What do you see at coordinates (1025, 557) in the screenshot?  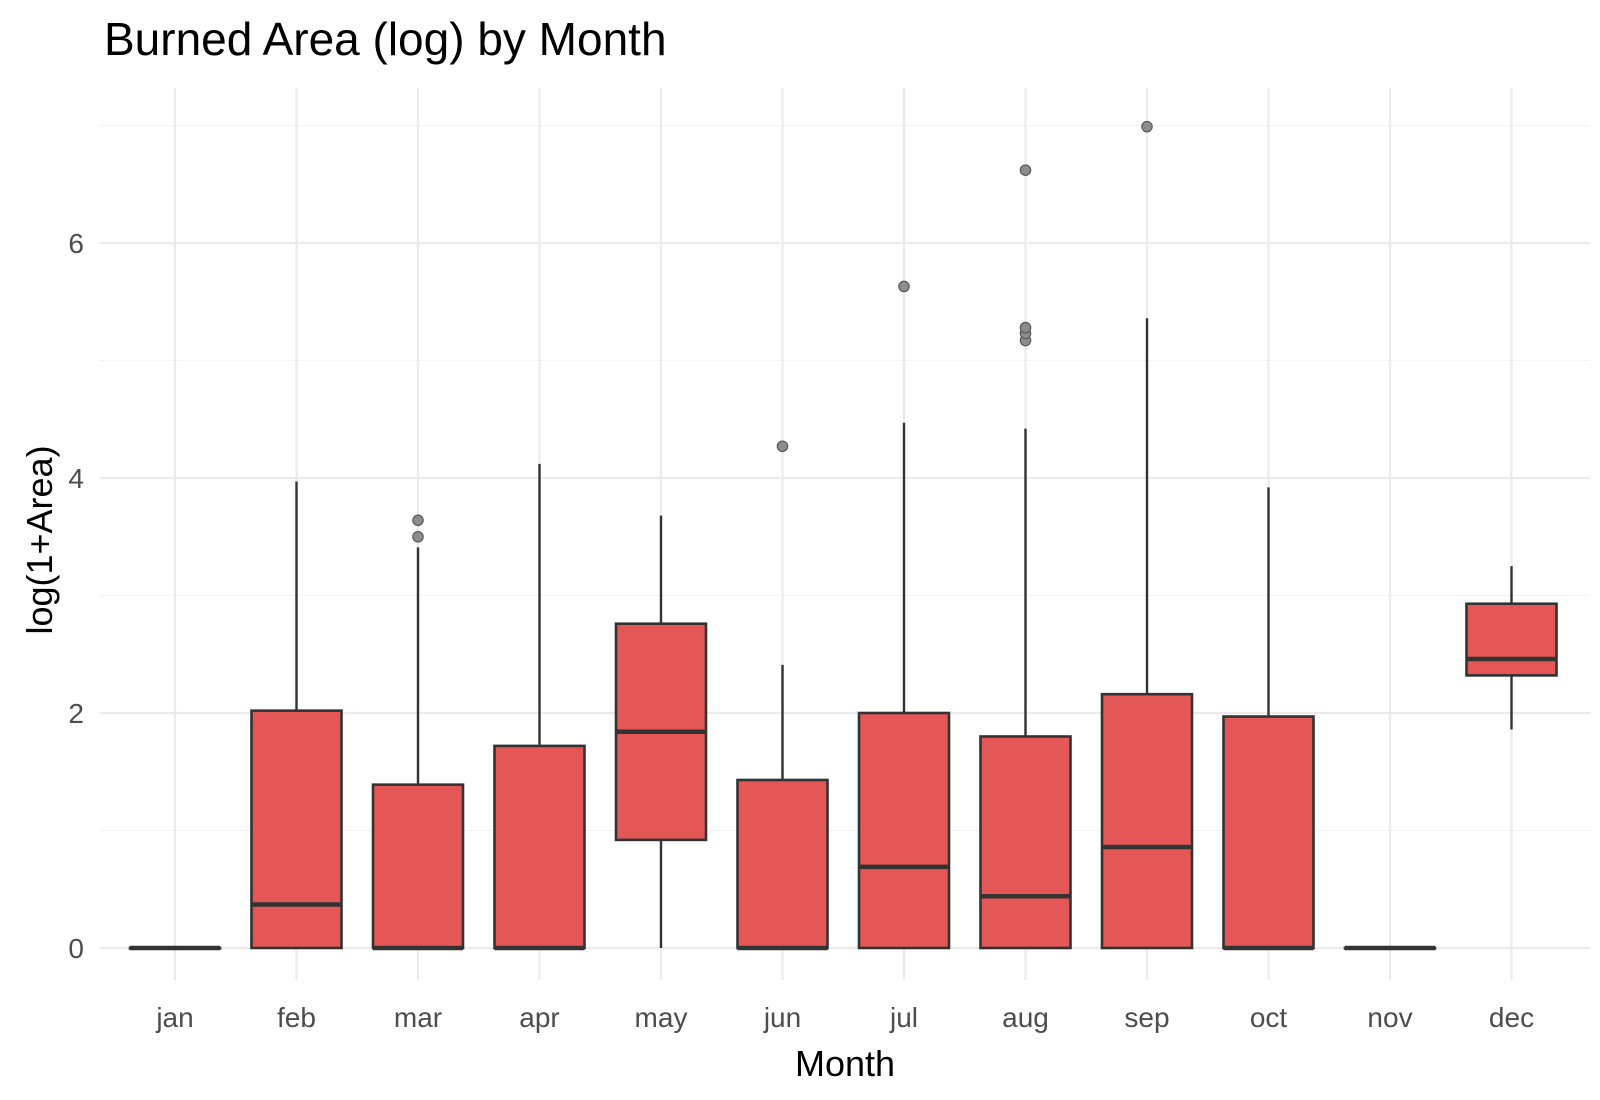 I see `box-aug` at bounding box center [1025, 557].